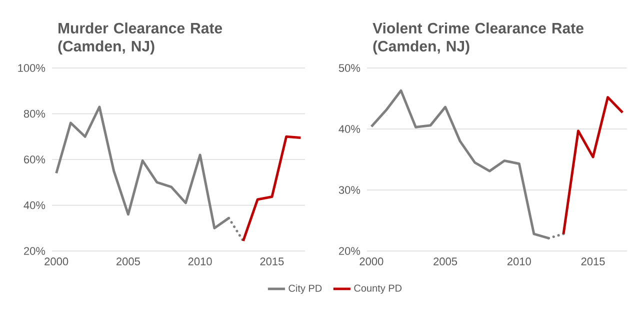 The image size is (638, 316). What do you see at coordinates (140, 38) in the screenshot?
I see `chart-title: Murder Clearance Rate (Camden, NJ)` at bounding box center [140, 38].